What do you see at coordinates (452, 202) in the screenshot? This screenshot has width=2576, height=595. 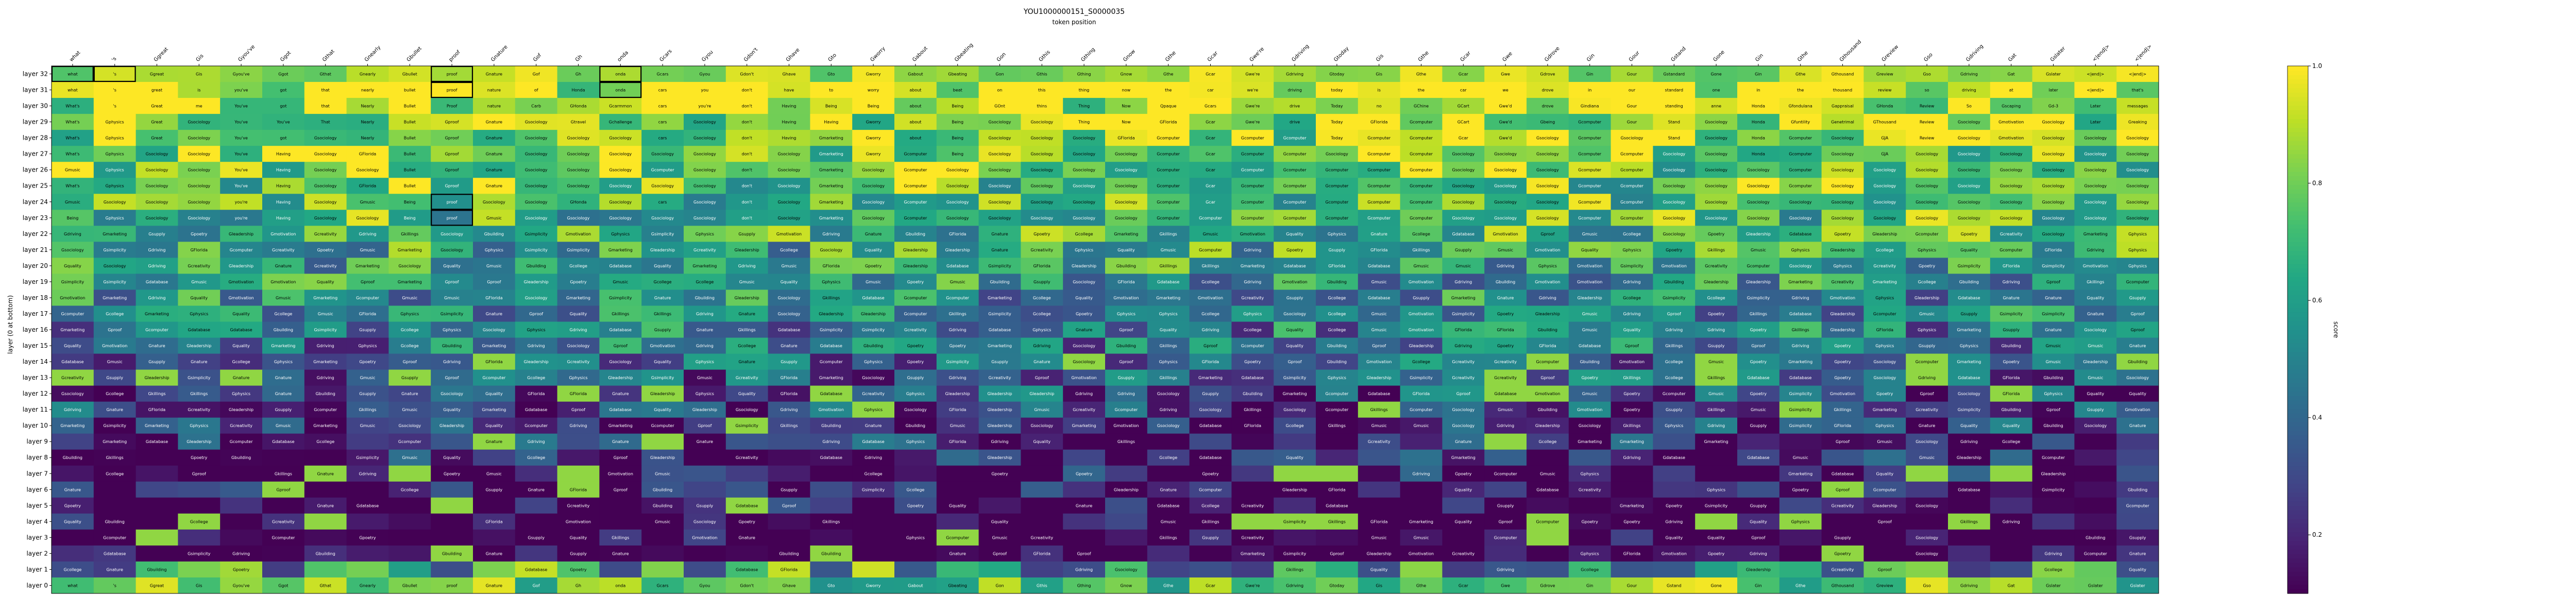 I see `cell-token-label: proof` at bounding box center [452, 202].